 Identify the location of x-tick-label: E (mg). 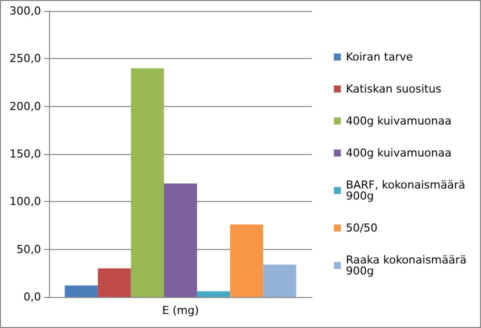
(180, 310).